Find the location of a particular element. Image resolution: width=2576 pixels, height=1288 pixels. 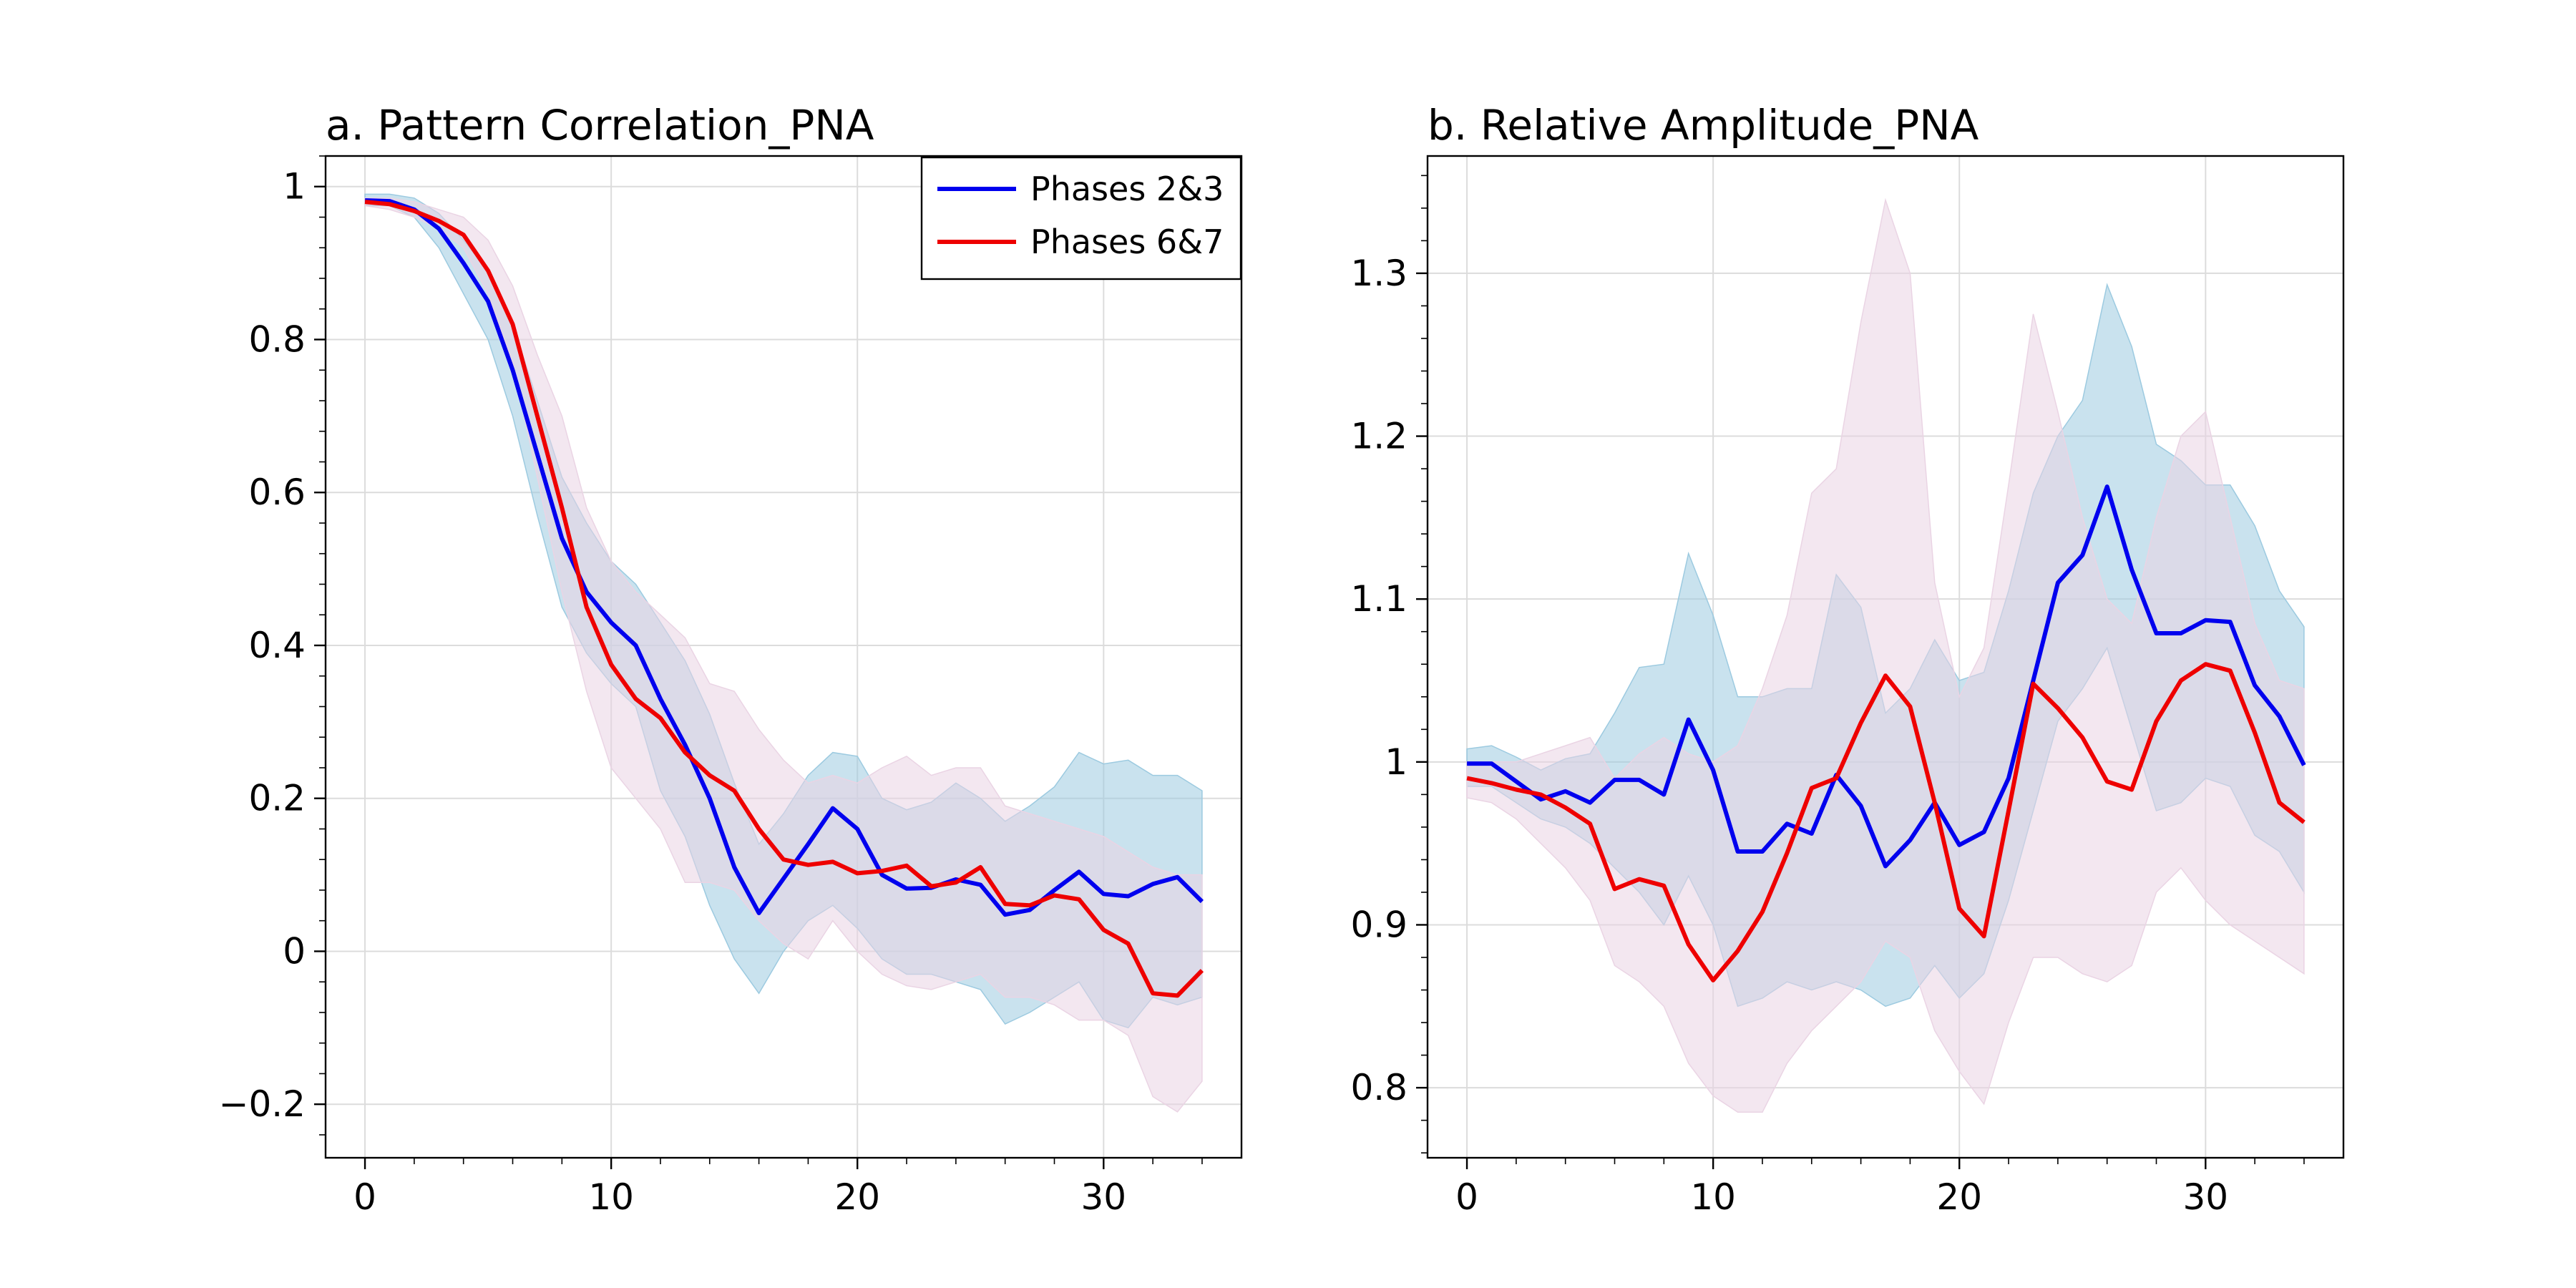

legend-label-phases-6-7: Phases 6&7 is located at coordinates (1127, 242).